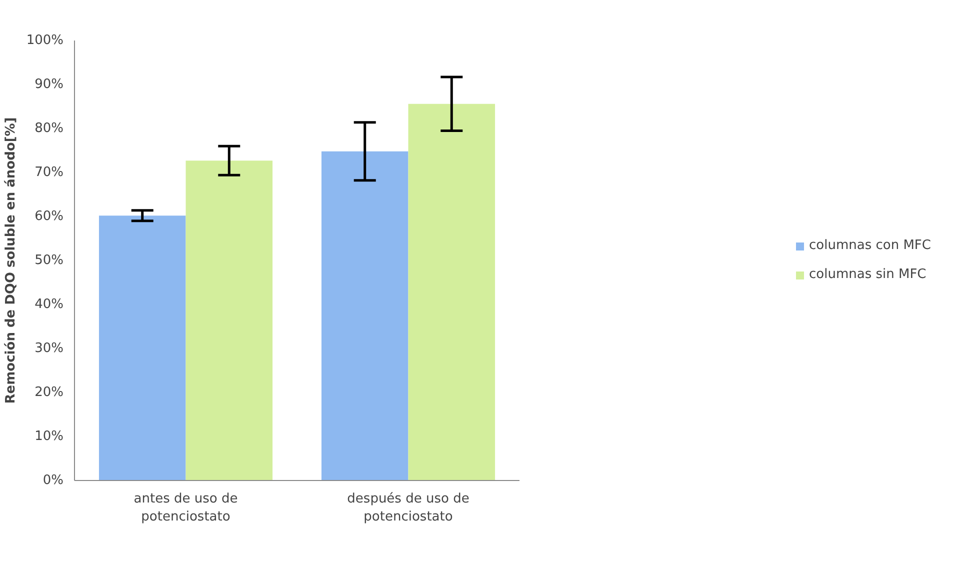 The image size is (956, 583). What do you see at coordinates (49, 128) in the screenshot?
I see `y-tick-label: 80%` at bounding box center [49, 128].